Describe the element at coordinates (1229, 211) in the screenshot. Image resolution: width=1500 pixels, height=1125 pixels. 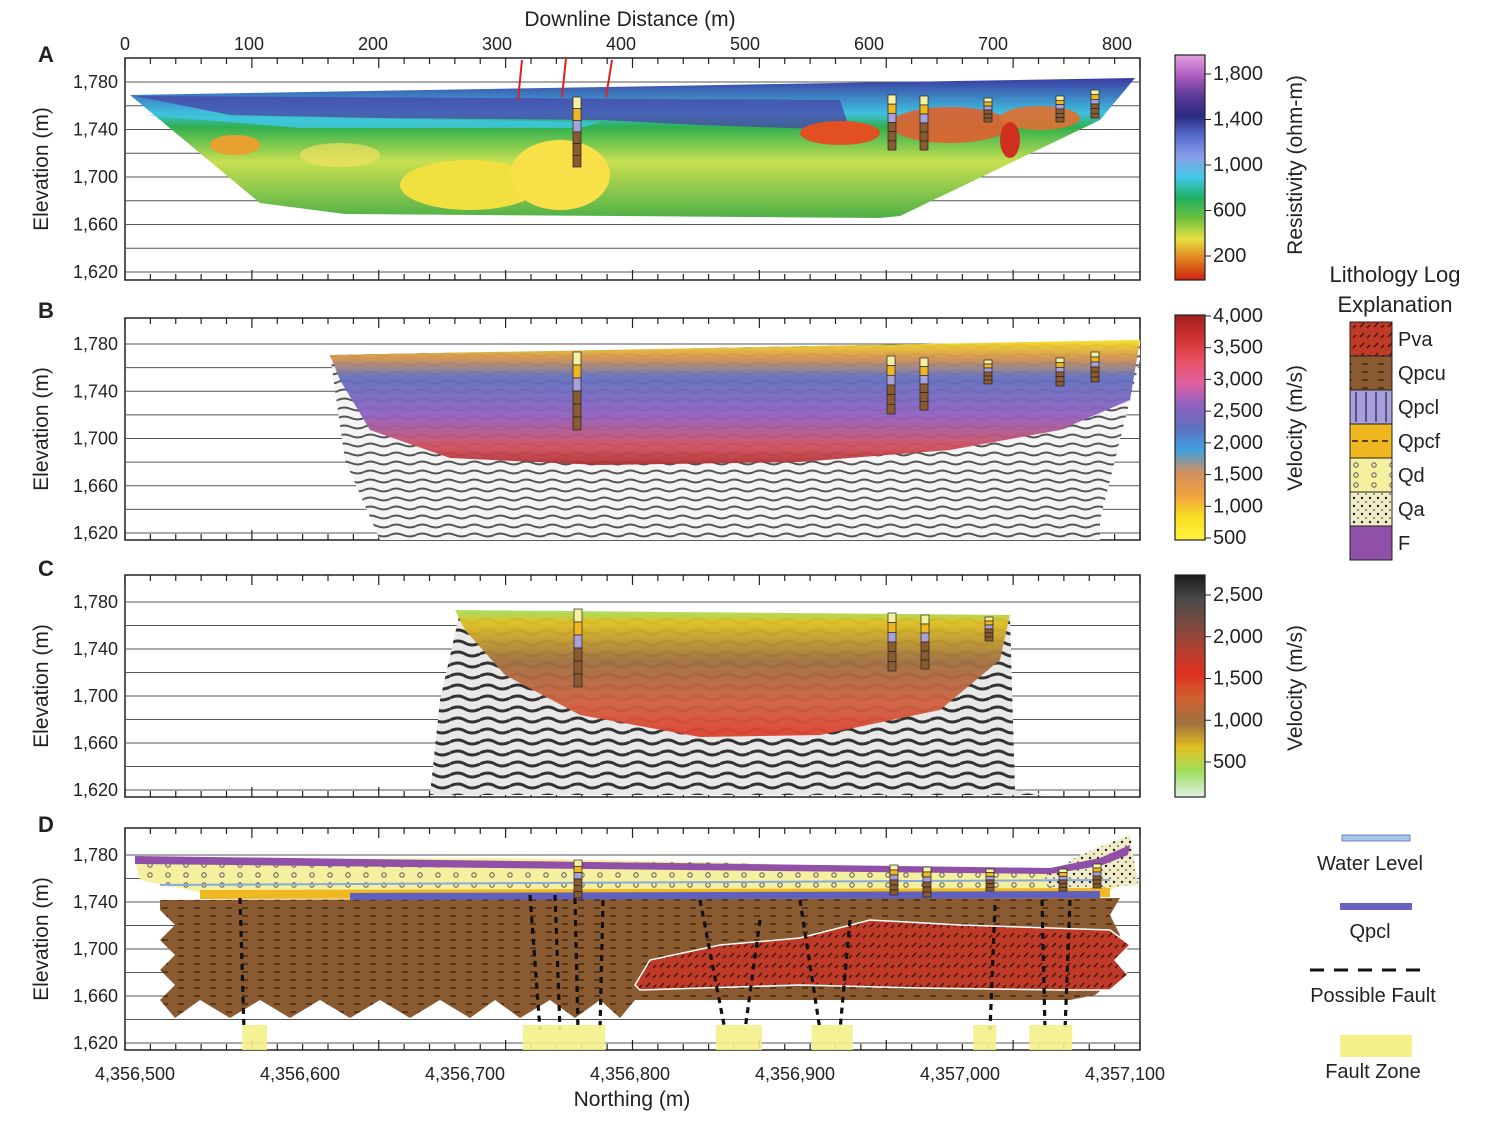
I see `colorbar-tick-label: 600` at that location.